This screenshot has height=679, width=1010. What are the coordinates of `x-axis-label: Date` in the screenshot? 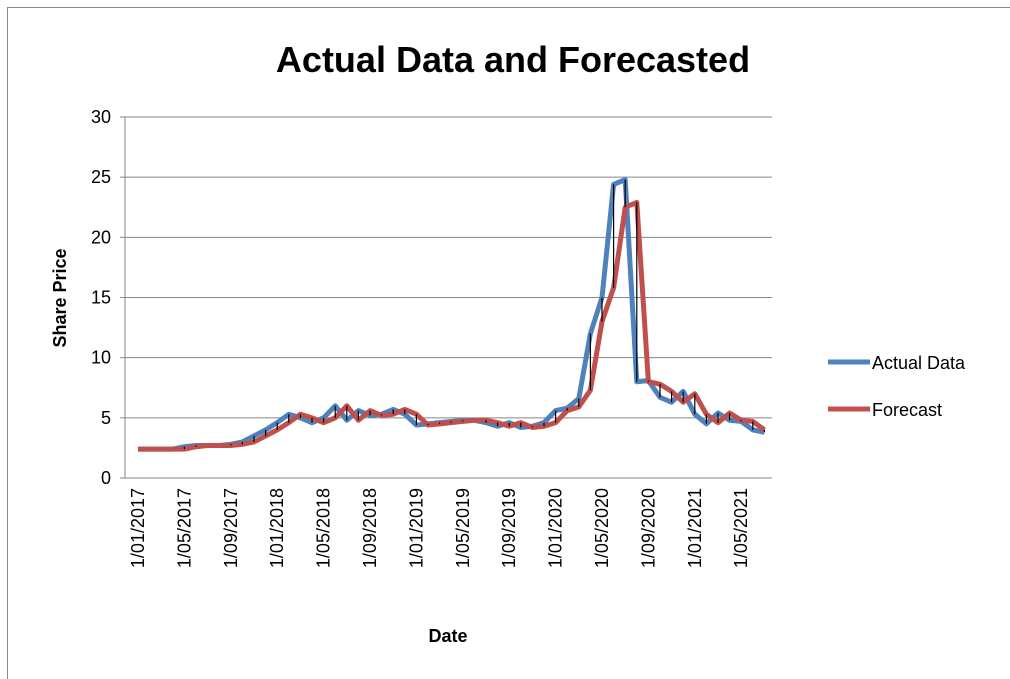 It's located at (447, 636).